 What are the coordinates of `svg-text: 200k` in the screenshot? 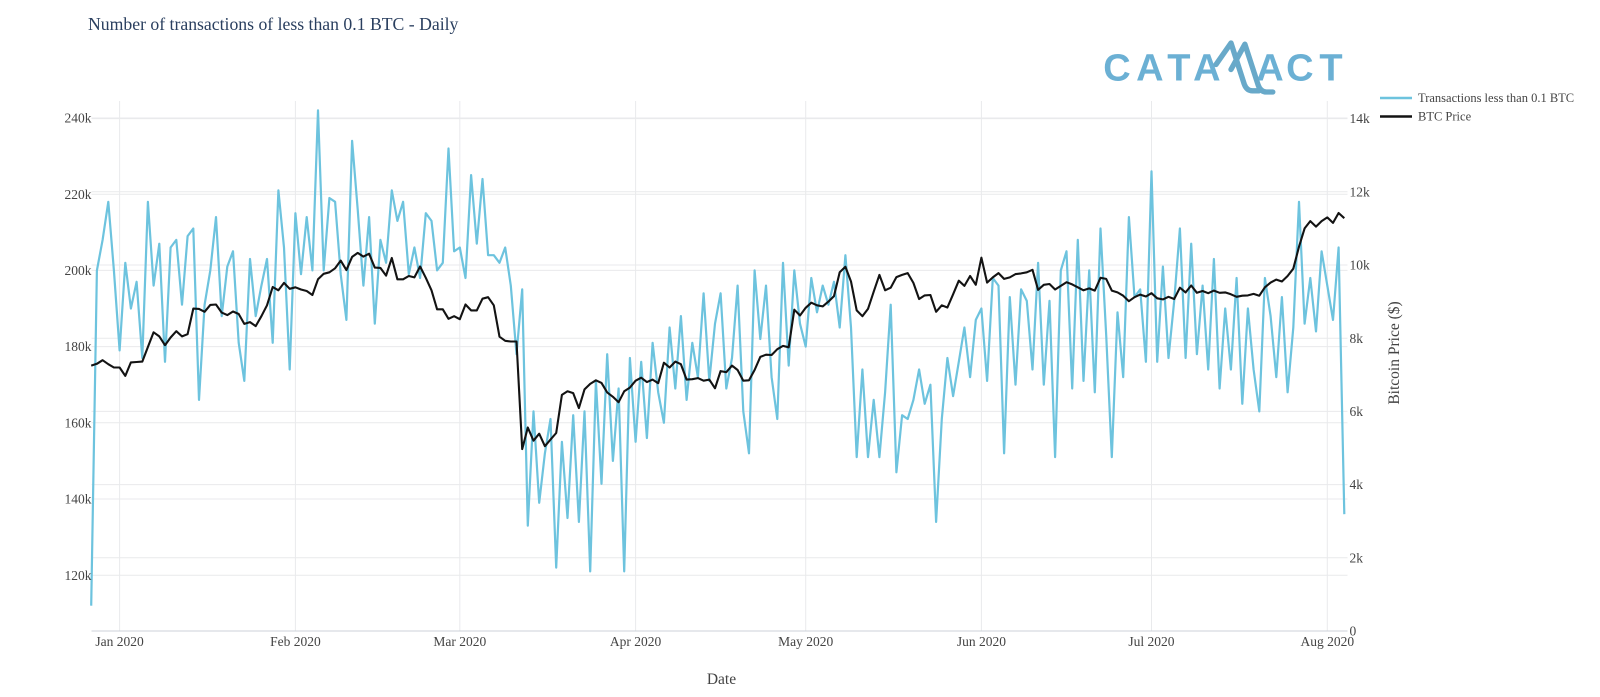 It's located at (78, 270).